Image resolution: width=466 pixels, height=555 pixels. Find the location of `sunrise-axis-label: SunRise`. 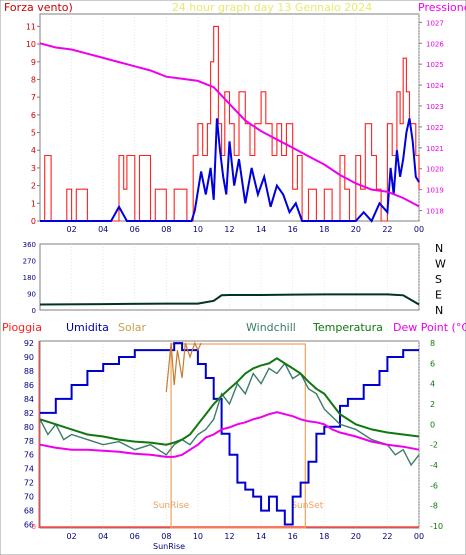

sunrise-axis-label: SunRise is located at coordinates (169, 546).